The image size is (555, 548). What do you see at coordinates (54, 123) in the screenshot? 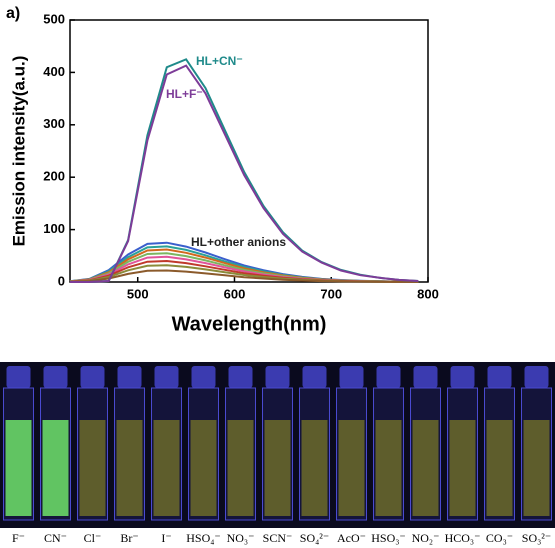
I see `y-tick-label: 300` at bounding box center [54, 123].